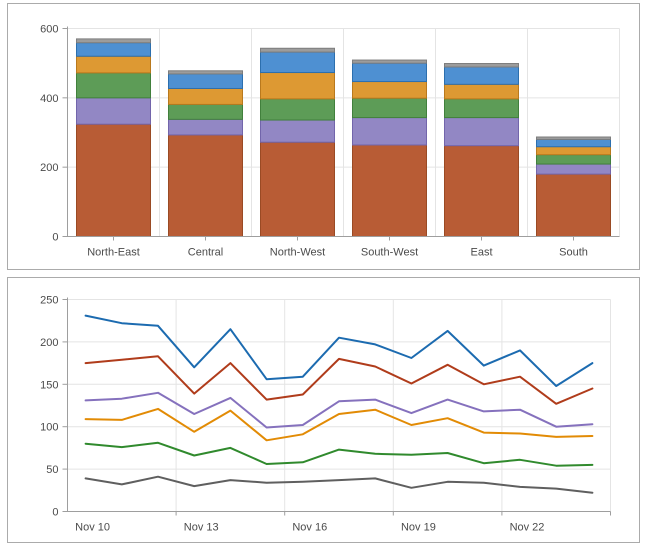 Image resolution: width=650 pixels, height=548 pixels. Describe the element at coordinates (52, 470) in the screenshot. I see `y-tick-label: 50` at that location.